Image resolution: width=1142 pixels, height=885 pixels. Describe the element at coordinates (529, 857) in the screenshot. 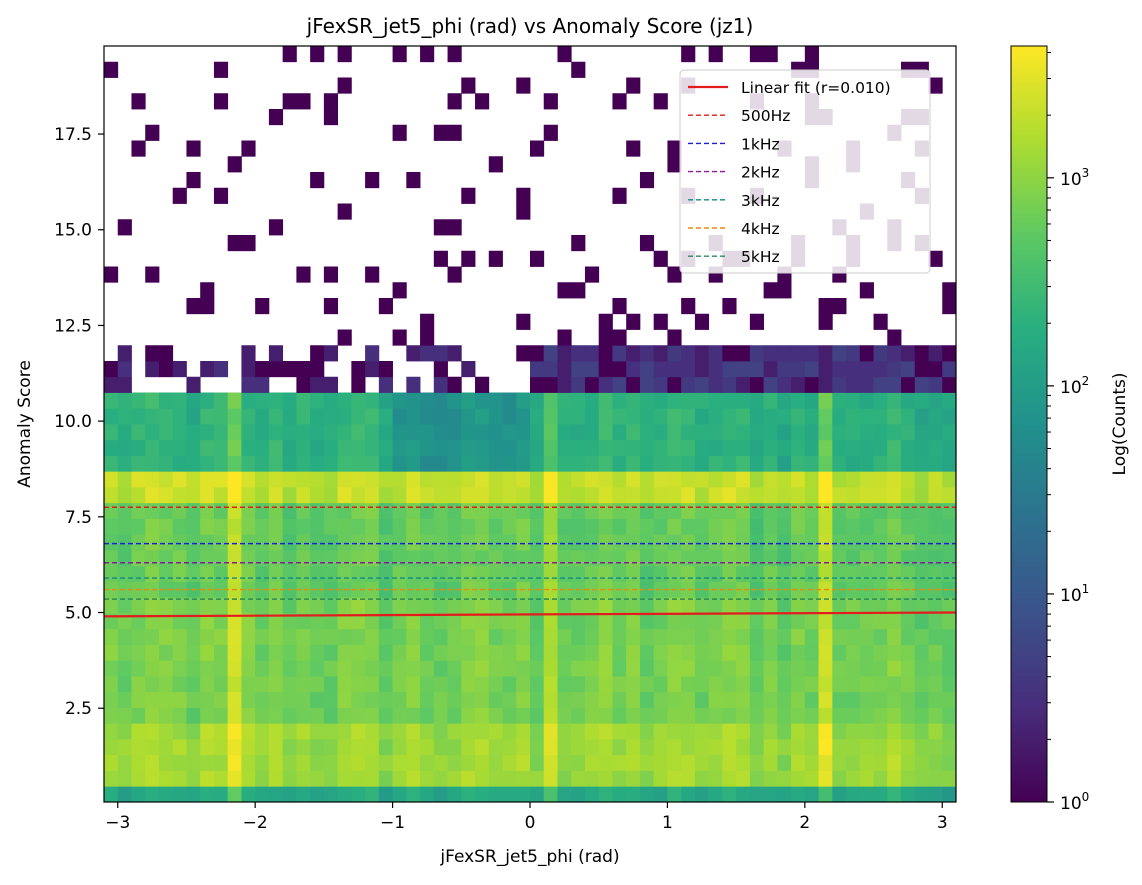

I see `x-axis-label: jFexSR_jet5_phi (rad)` at that location.